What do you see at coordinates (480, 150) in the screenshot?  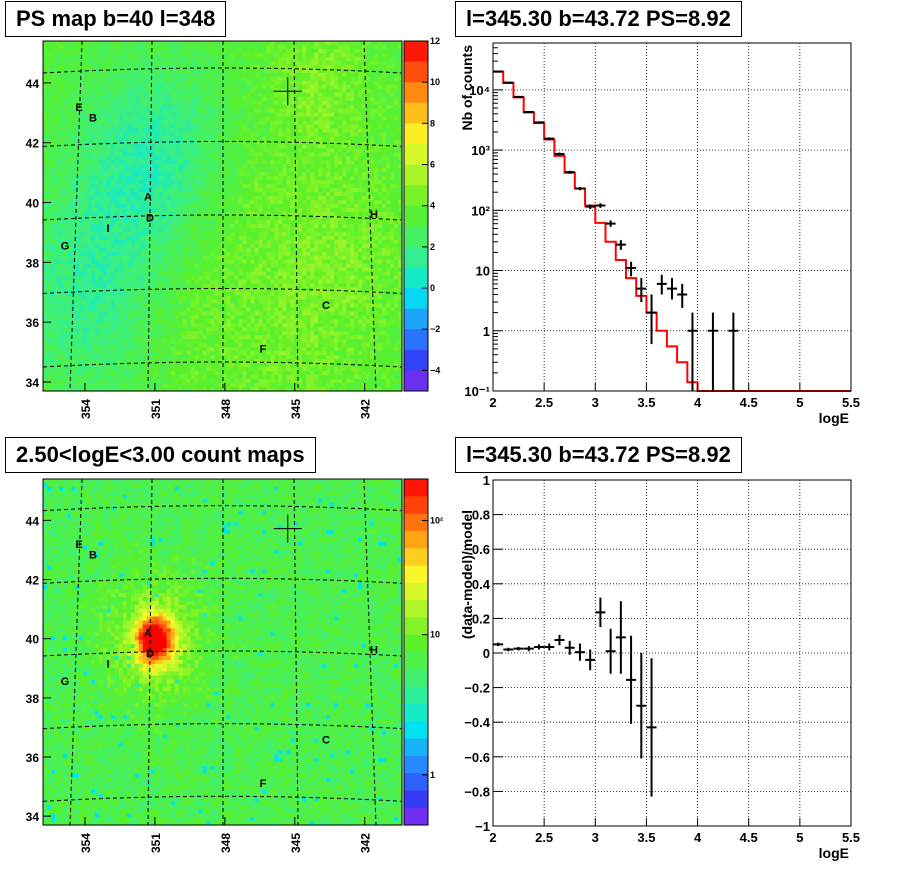 I see `y-tick-label: 10³` at bounding box center [480, 150].